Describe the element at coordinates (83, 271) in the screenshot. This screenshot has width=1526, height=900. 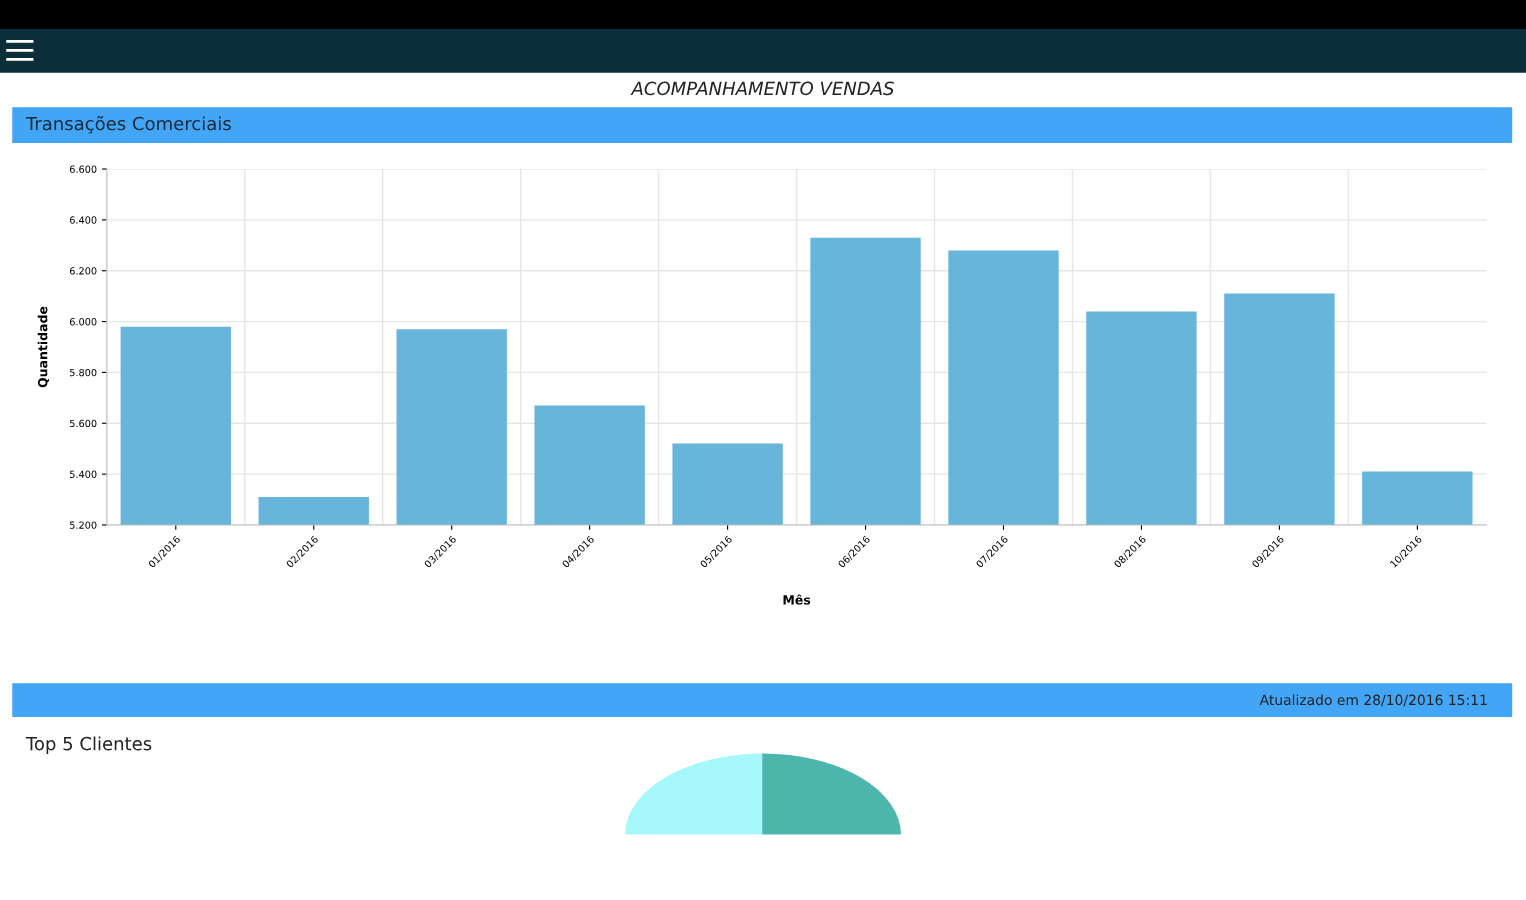
I see `y-tick-label: 6.200` at that location.